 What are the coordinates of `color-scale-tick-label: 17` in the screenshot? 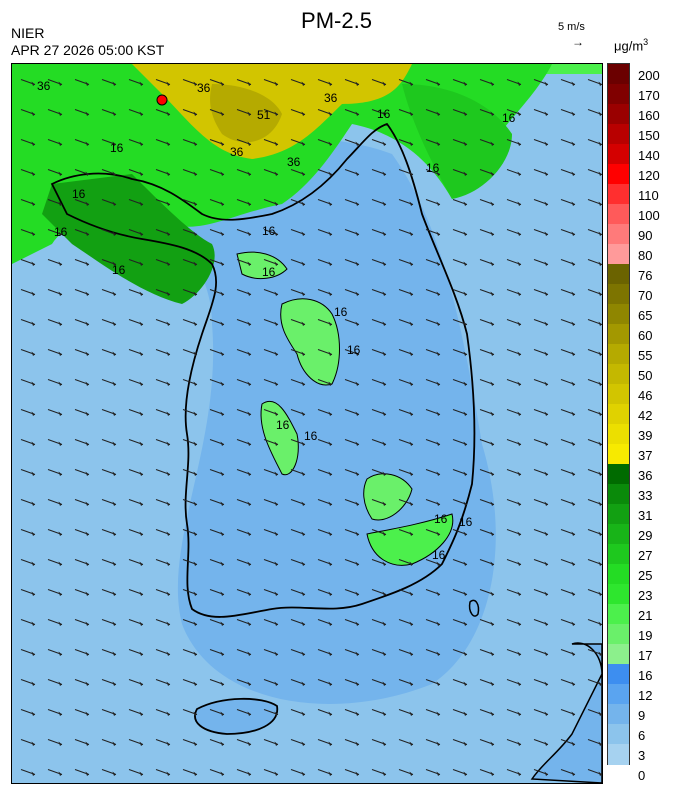 It's located at (645, 655).